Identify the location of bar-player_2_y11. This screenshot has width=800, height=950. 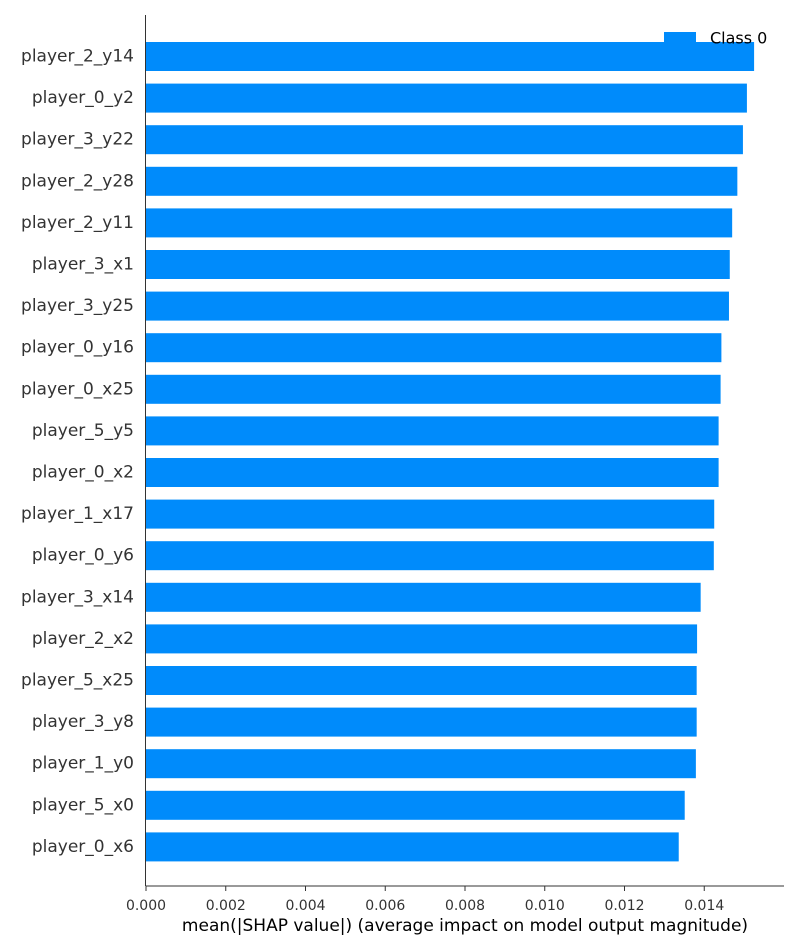
(439, 223).